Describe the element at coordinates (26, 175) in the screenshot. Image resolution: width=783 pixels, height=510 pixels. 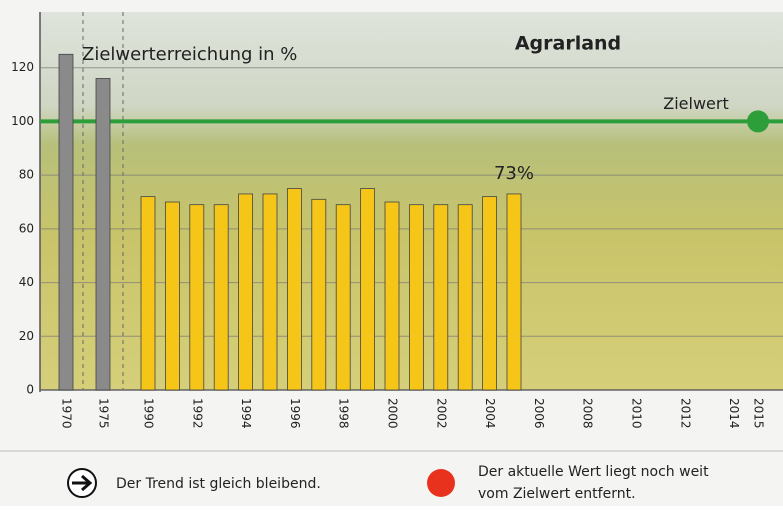
I see `y-tick-label: 80` at that location.